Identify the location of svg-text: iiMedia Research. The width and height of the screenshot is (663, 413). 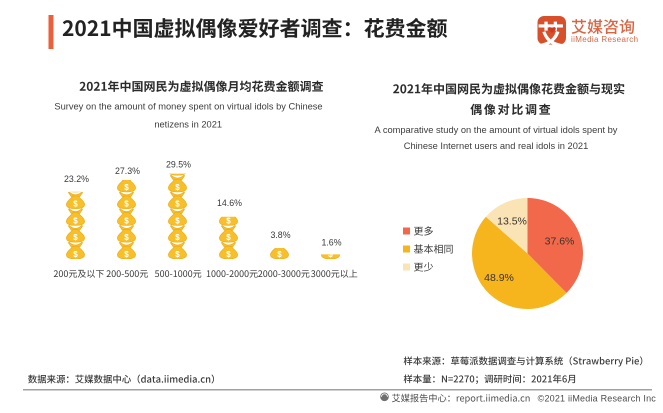
(604, 39).